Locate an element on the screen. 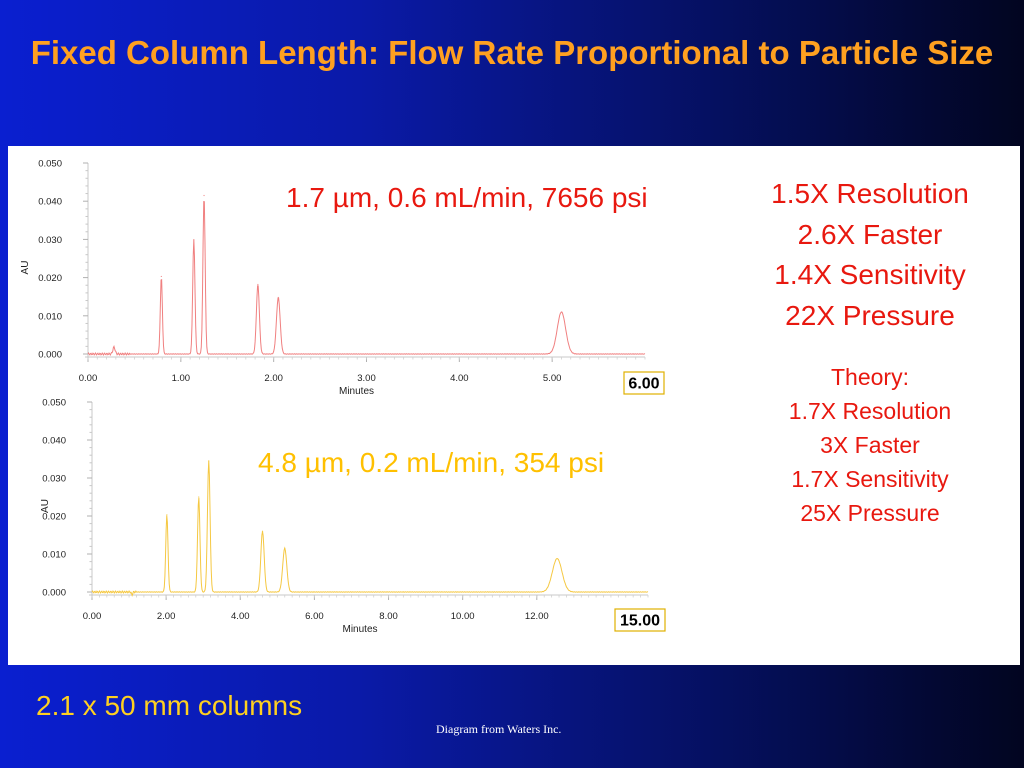  bottom-run-end-box is located at coordinates (640, 620).